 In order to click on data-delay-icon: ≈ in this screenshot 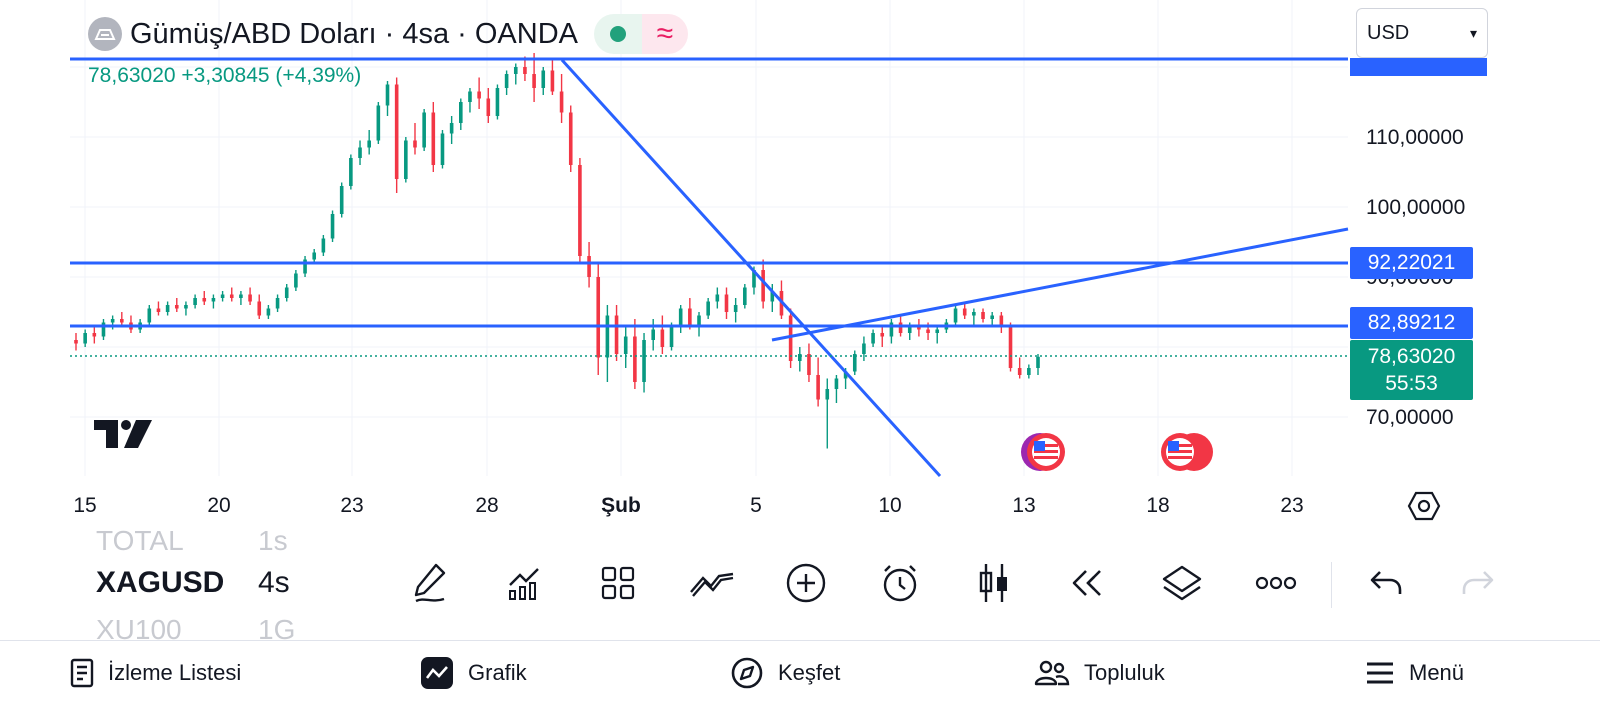, I will do `click(665, 34)`.